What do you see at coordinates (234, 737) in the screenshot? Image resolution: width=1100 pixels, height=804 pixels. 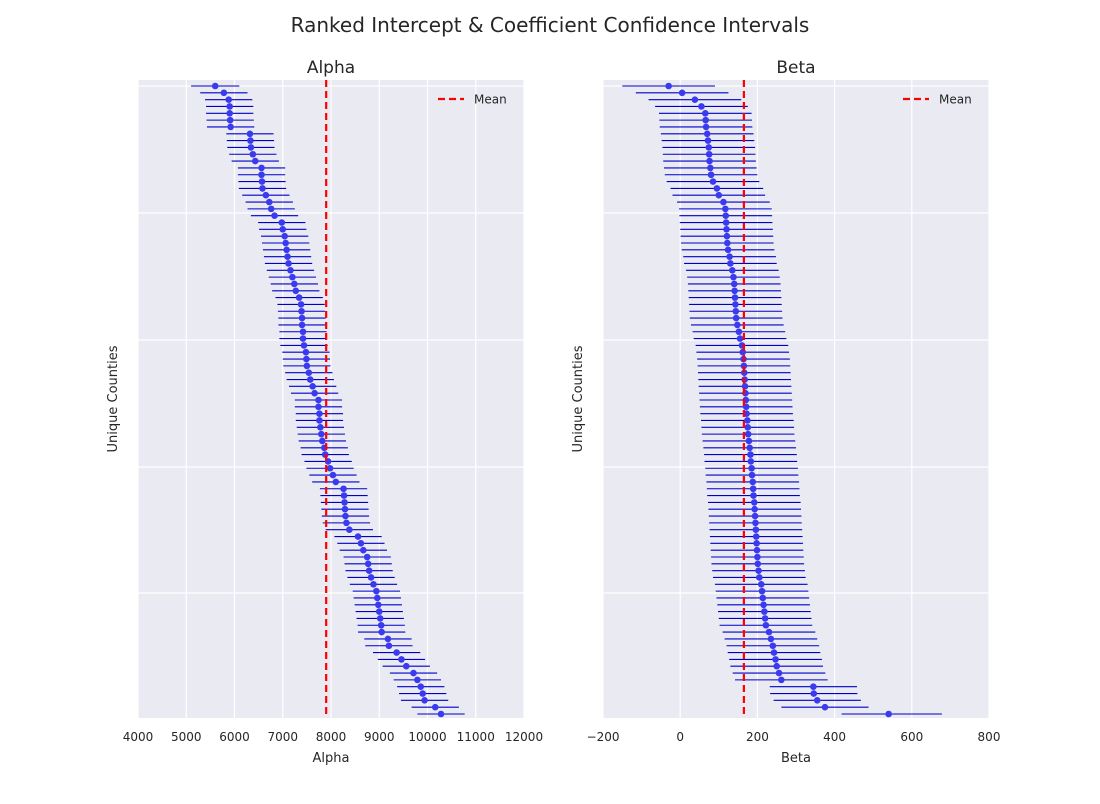 I see `x-tick-label: 6000` at bounding box center [234, 737].